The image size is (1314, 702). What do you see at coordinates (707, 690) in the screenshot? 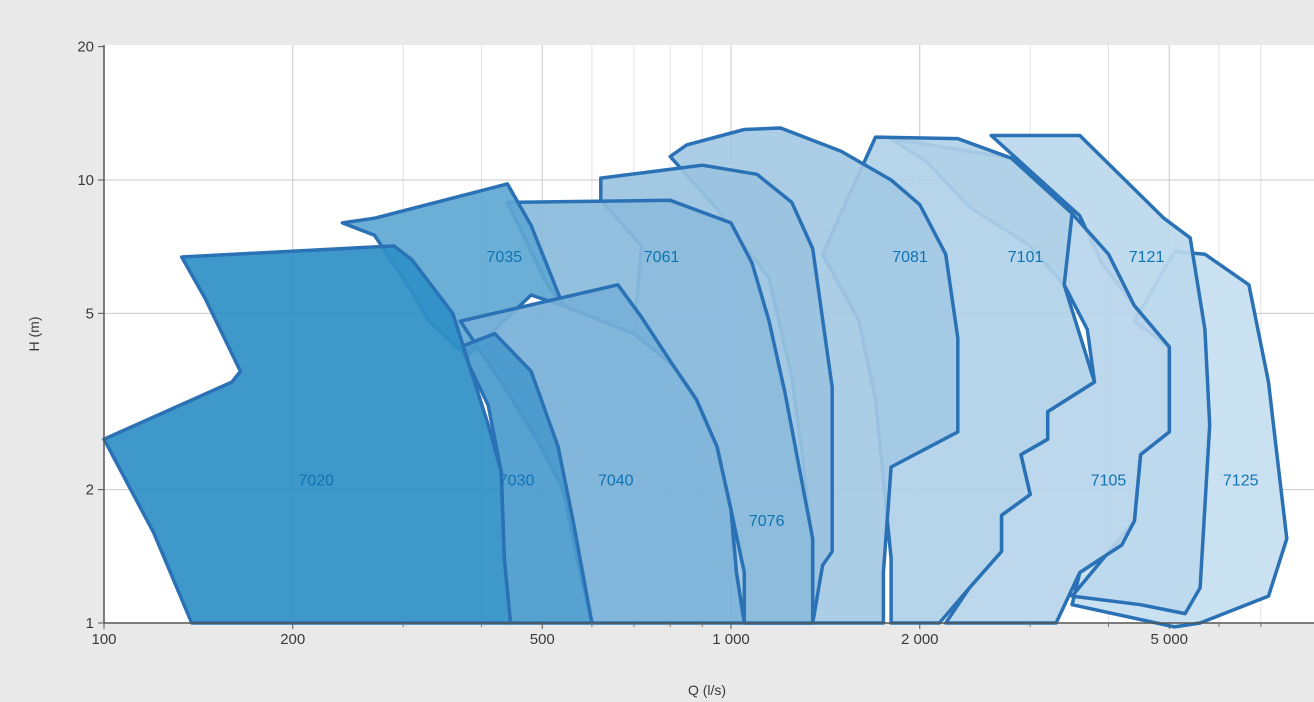
I see `x-axis-label: Q (l/s)` at bounding box center [707, 690].